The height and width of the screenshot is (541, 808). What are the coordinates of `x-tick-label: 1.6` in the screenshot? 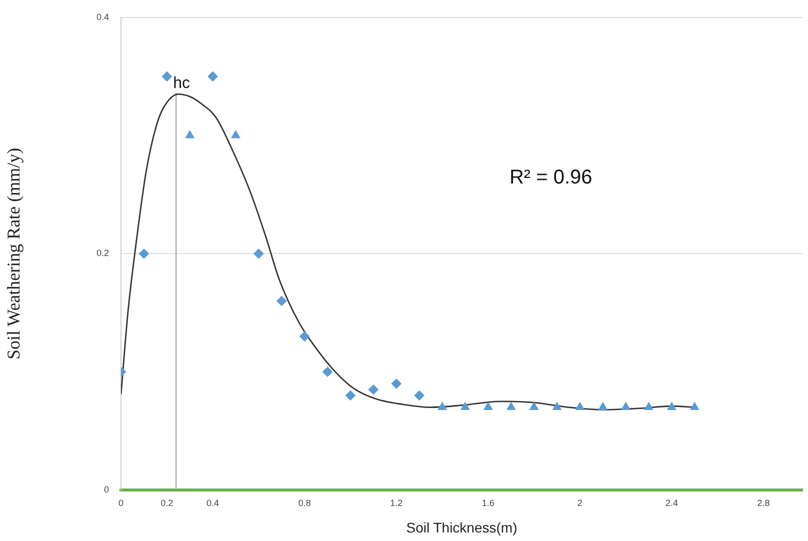 It's located at (488, 503).